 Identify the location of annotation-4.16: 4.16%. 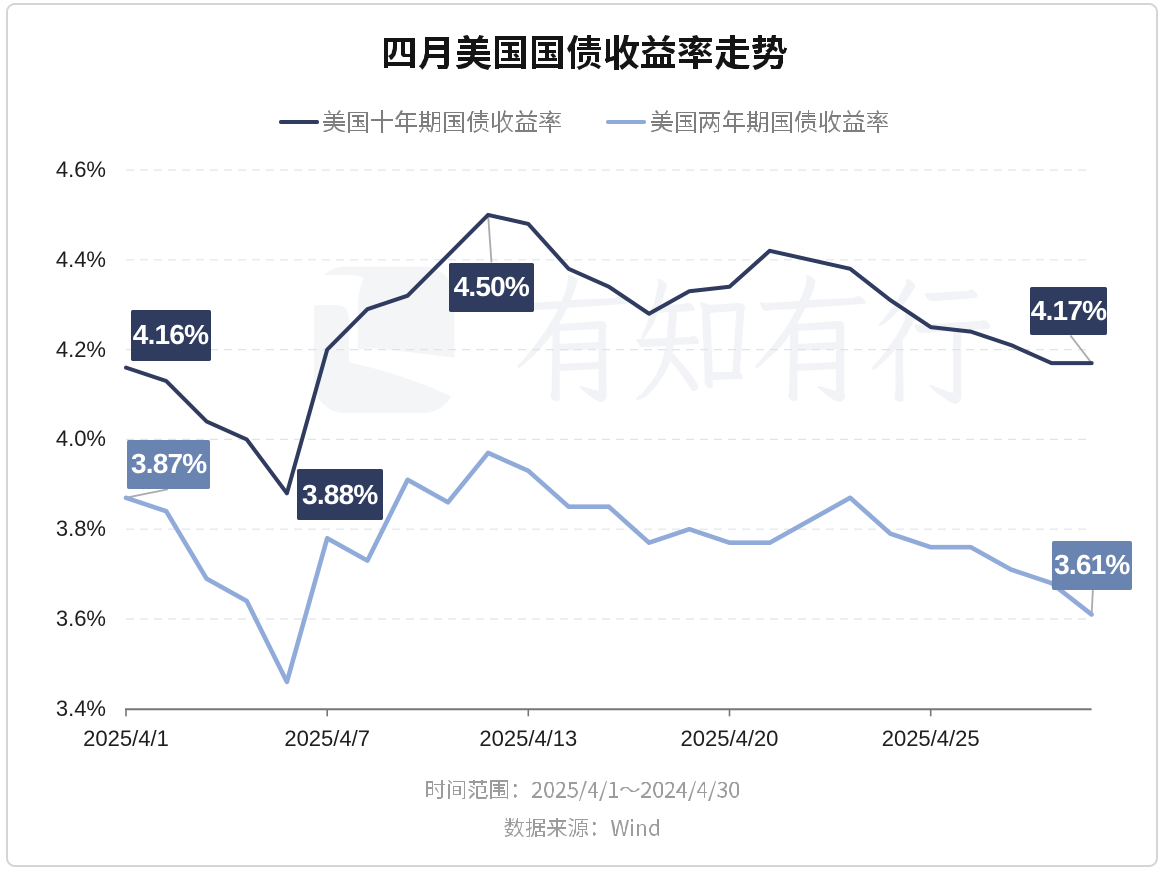
(170, 335).